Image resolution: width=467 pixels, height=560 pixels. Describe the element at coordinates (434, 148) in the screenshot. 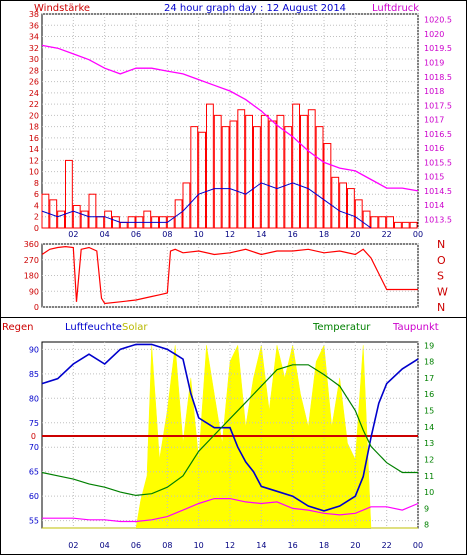

I see `y-right-tick-label: 1016` at that location.